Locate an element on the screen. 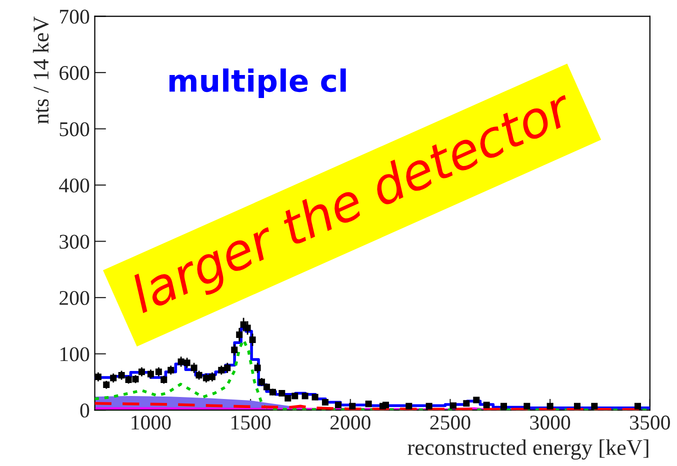  y-tick-label: 400 is located at coordinates (74, 185).